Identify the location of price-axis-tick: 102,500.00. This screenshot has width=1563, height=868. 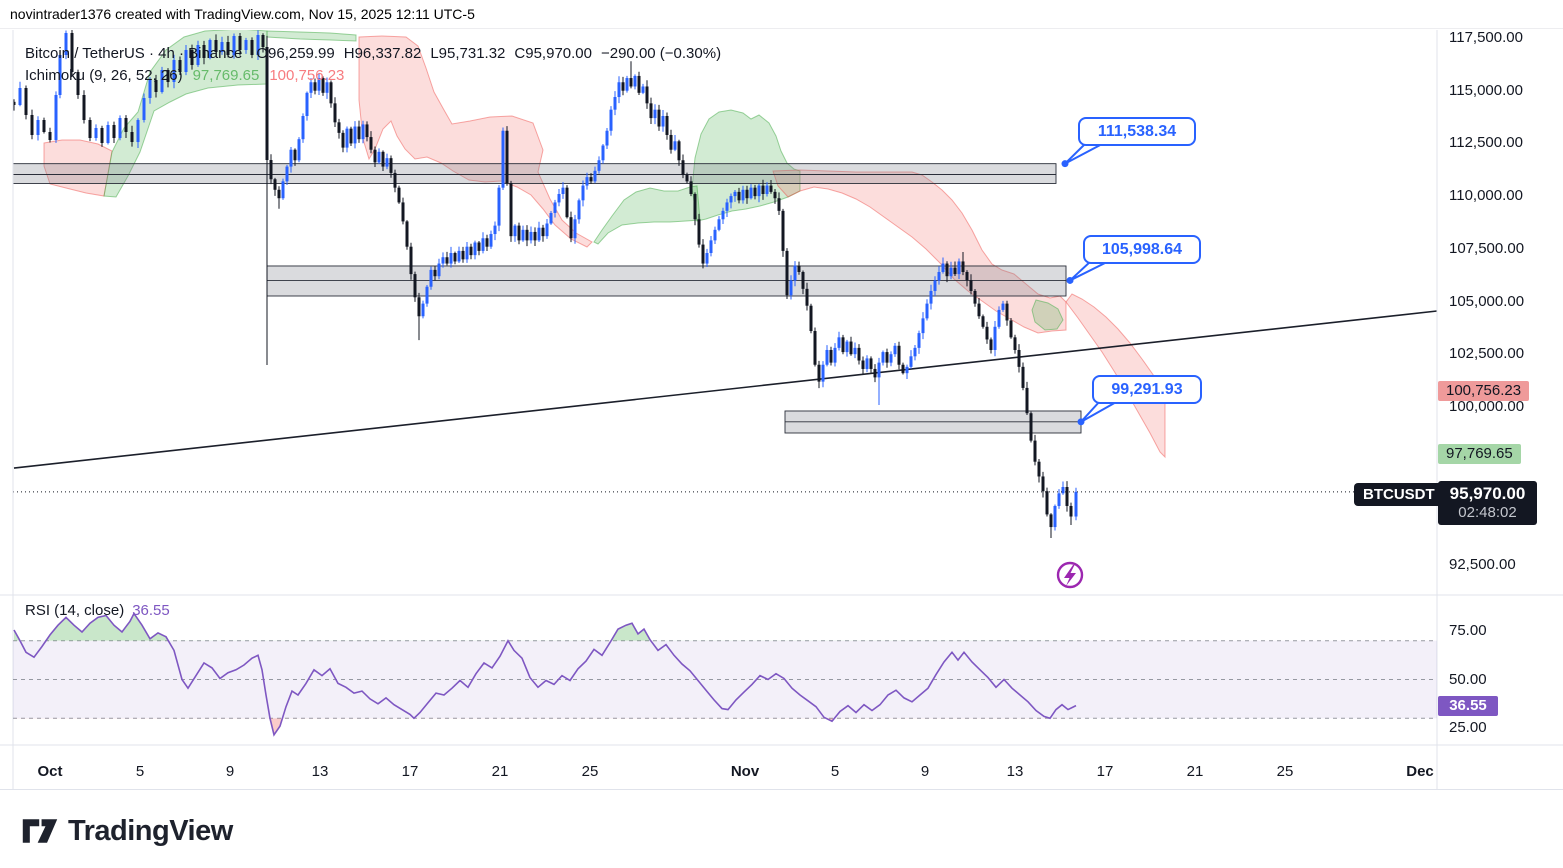
(1487, 354).